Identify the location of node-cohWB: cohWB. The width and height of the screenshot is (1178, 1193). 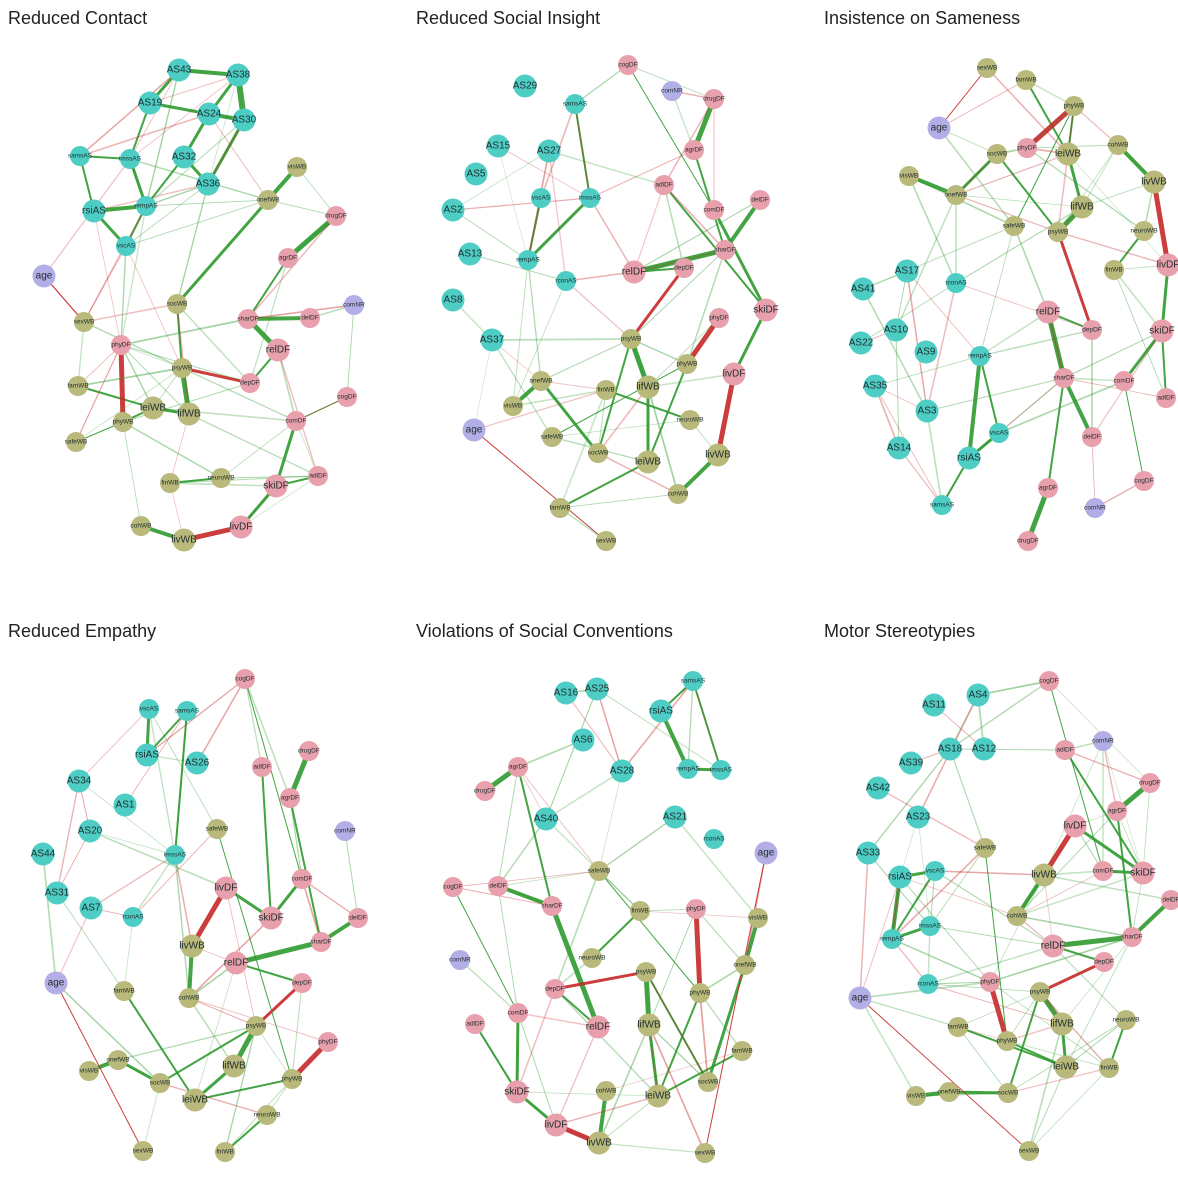
(1017, 916).